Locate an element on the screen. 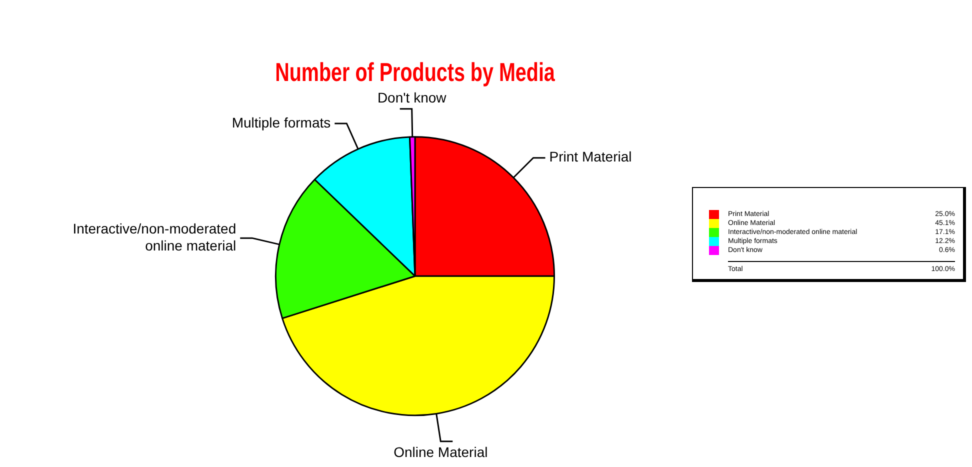 This screenshot has width=972, height=467. chart-title: Number of Products by Media is located at coordinates (415, 71).